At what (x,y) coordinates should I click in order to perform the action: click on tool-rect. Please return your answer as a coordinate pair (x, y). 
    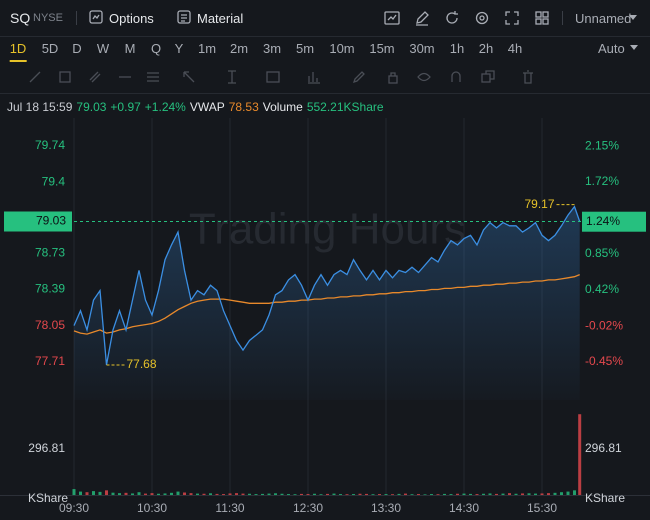
    Looking at the image, I should click on (65, 77).